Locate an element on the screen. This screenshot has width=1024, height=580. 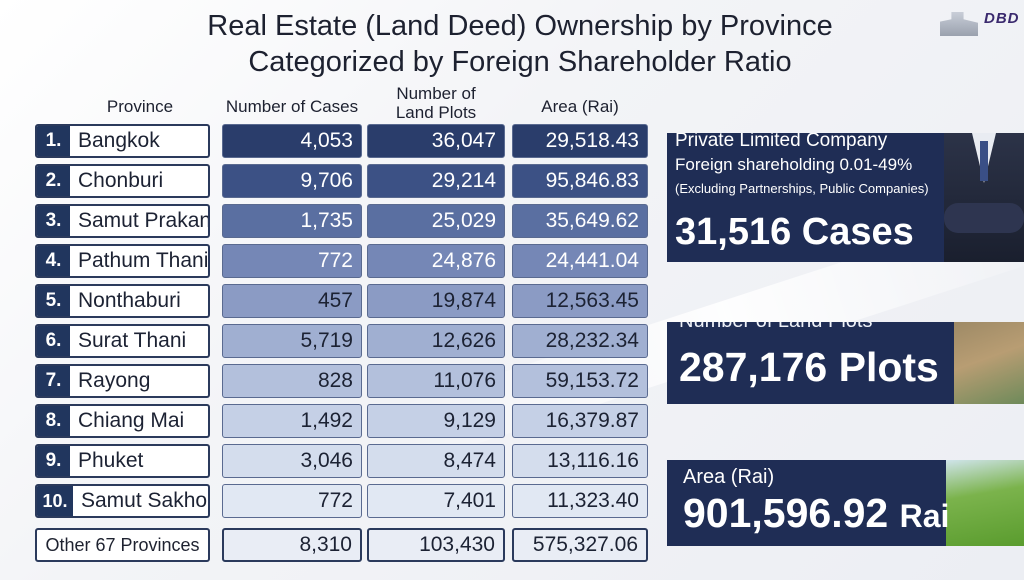
header-province: Province is located at coordinates (140, 106).